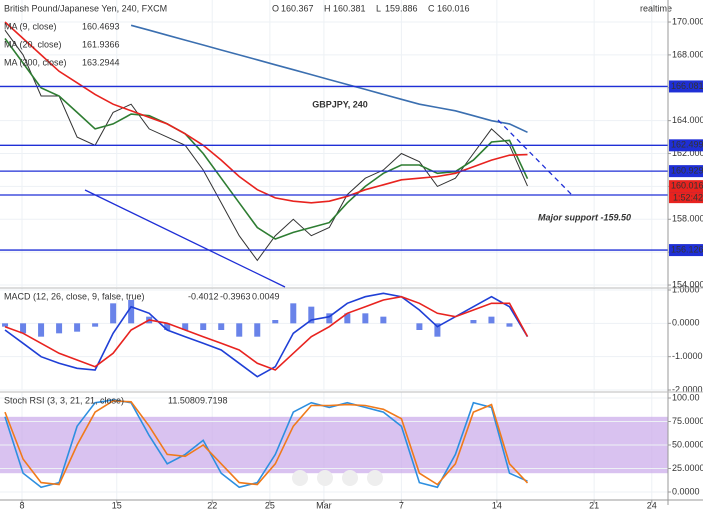 The height and width of the screenshot is (512, 703). What do you see at coordinates (184, 400) in the screenshot?
I see `legend-value: 11.5080` at bounding box center [184, 400].